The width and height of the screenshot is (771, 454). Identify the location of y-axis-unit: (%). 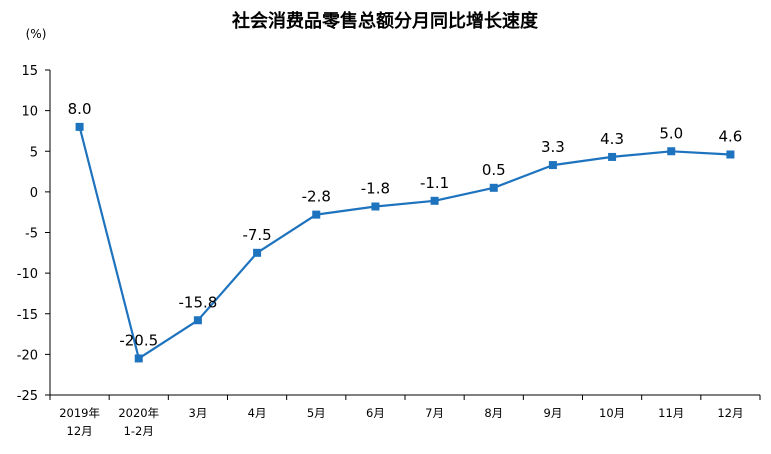
(36, 34).